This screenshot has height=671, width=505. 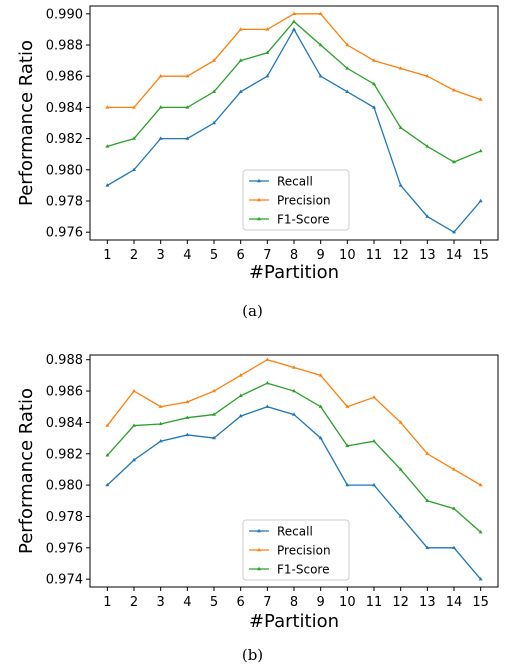 I want to click on legend-label: F1-Score, so click(x=303, y=220).